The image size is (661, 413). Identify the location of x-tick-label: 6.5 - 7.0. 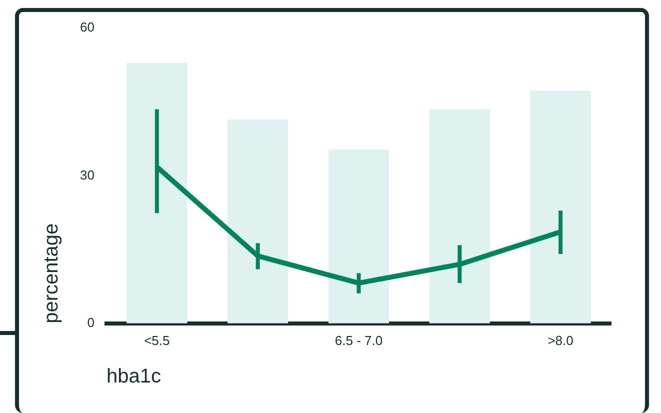
(358, 340).